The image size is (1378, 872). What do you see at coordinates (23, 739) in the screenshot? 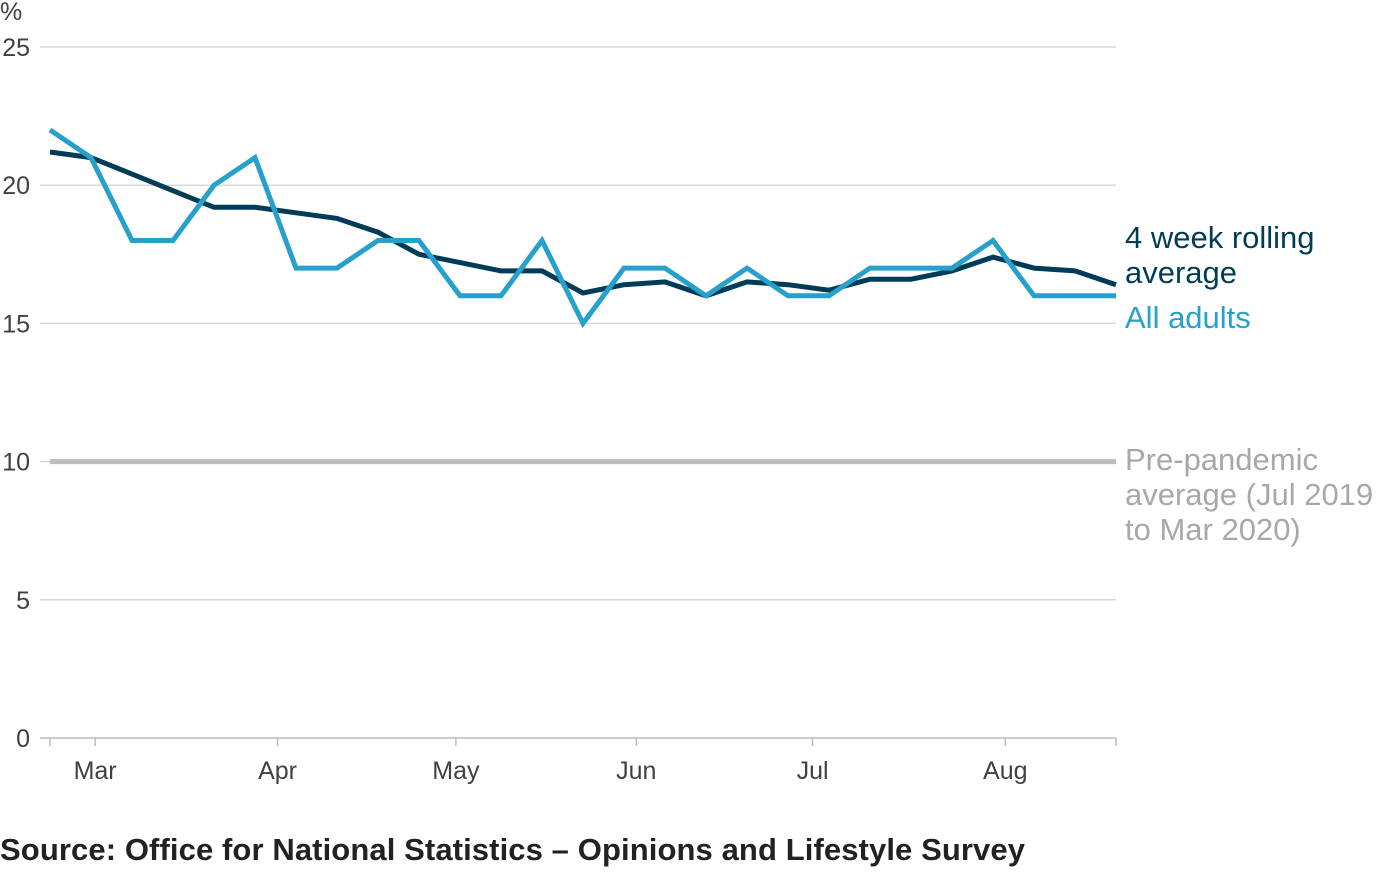
I see `y-tick-label-0: 0` at bounding box center [23, 739].